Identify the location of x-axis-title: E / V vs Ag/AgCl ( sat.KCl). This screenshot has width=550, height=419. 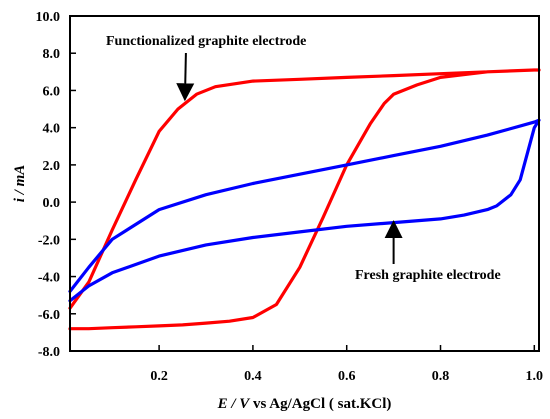
(304, 404).